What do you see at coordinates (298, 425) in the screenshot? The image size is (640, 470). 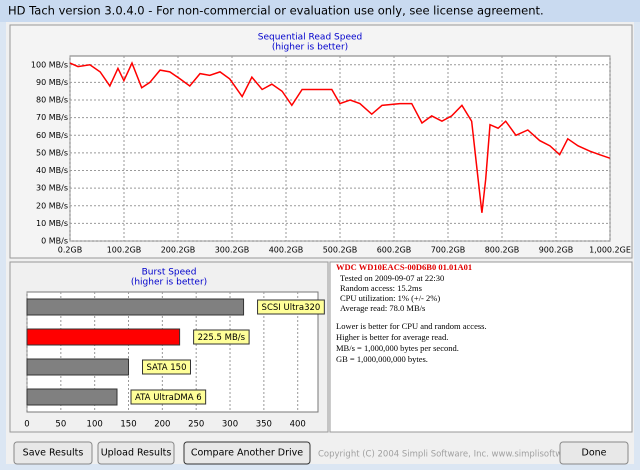 I see `x-tick-label: 400` at bounding box center [298, 425].